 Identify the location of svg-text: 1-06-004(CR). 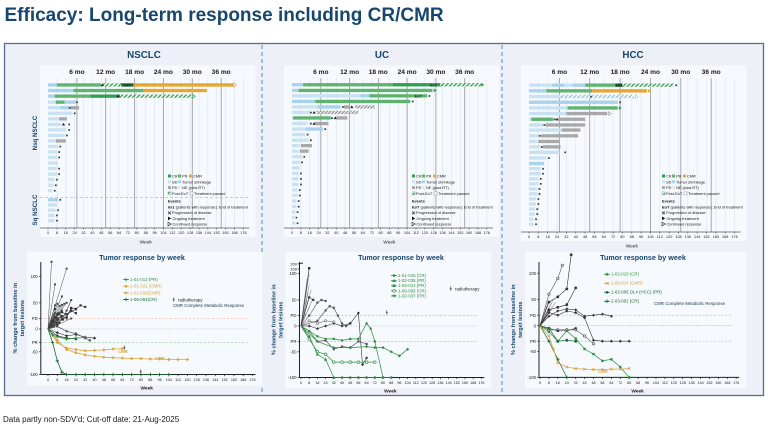
(143, 299).